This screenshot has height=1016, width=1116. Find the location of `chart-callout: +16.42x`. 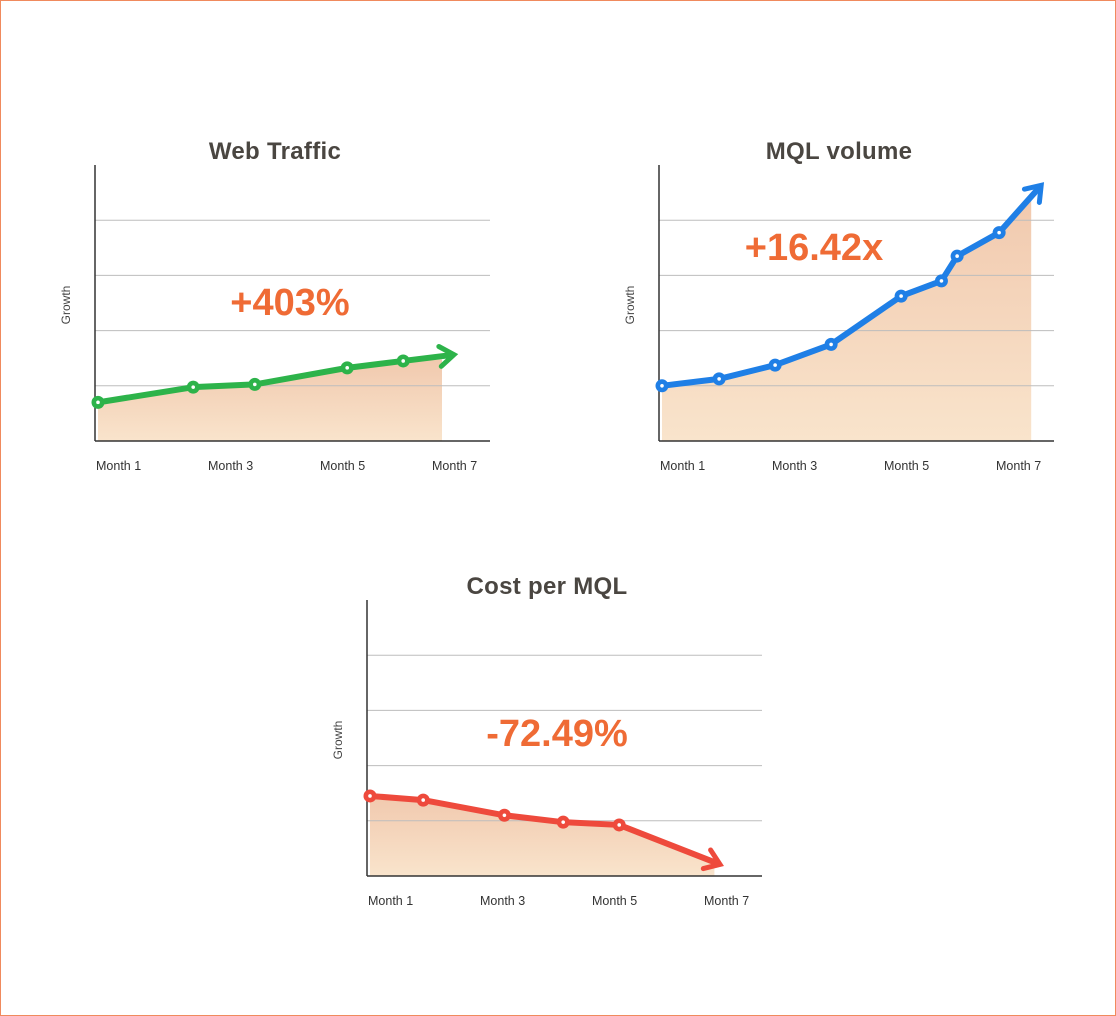

chart-callout: +16.42x is located at coordinates (814, 248).